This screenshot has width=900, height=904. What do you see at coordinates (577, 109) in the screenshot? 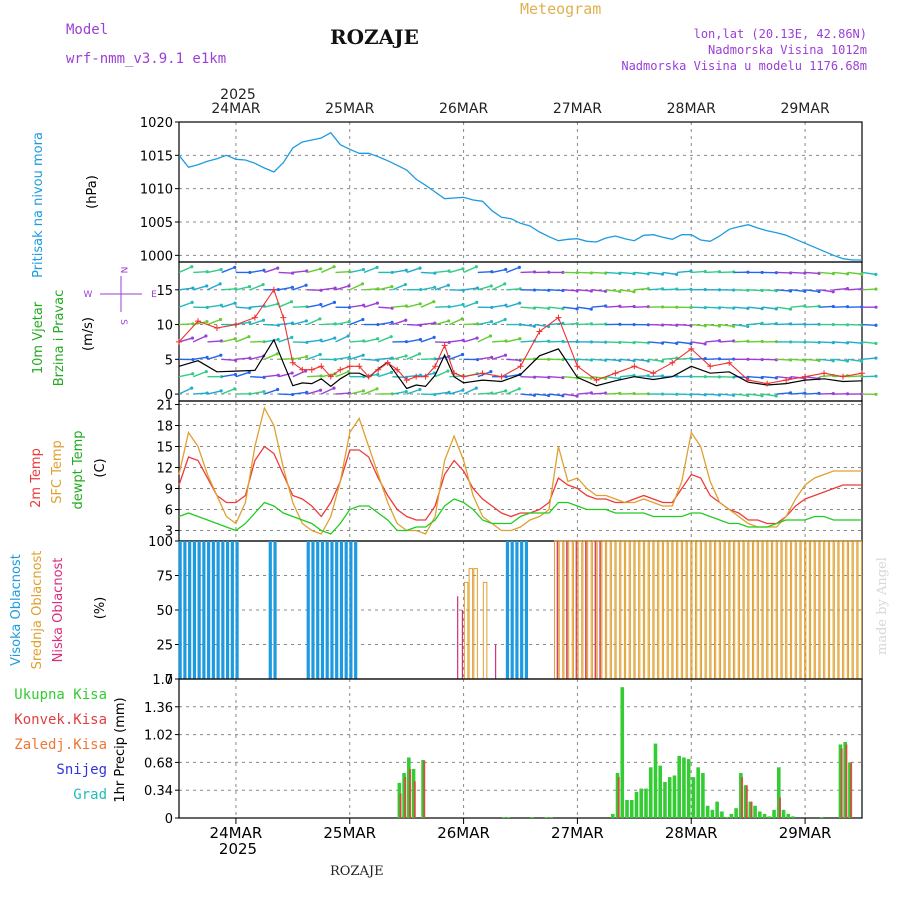
I see `top-day-label: 27MAR` at bounding box center [577, 109].